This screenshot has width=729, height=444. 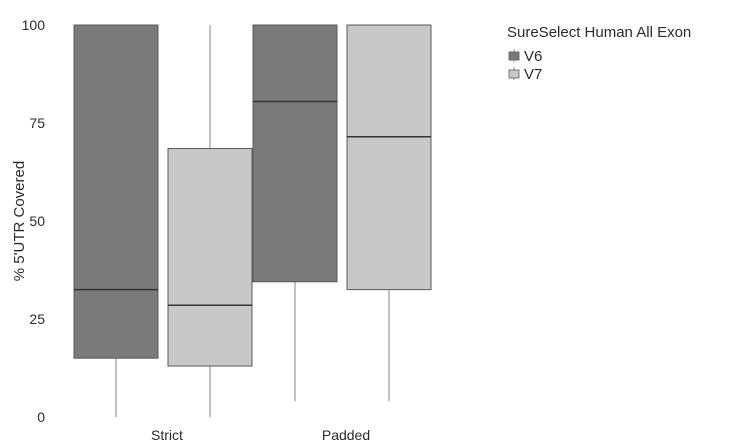 I want to click on y-tick-label: 0, so click(x=41, y=417).